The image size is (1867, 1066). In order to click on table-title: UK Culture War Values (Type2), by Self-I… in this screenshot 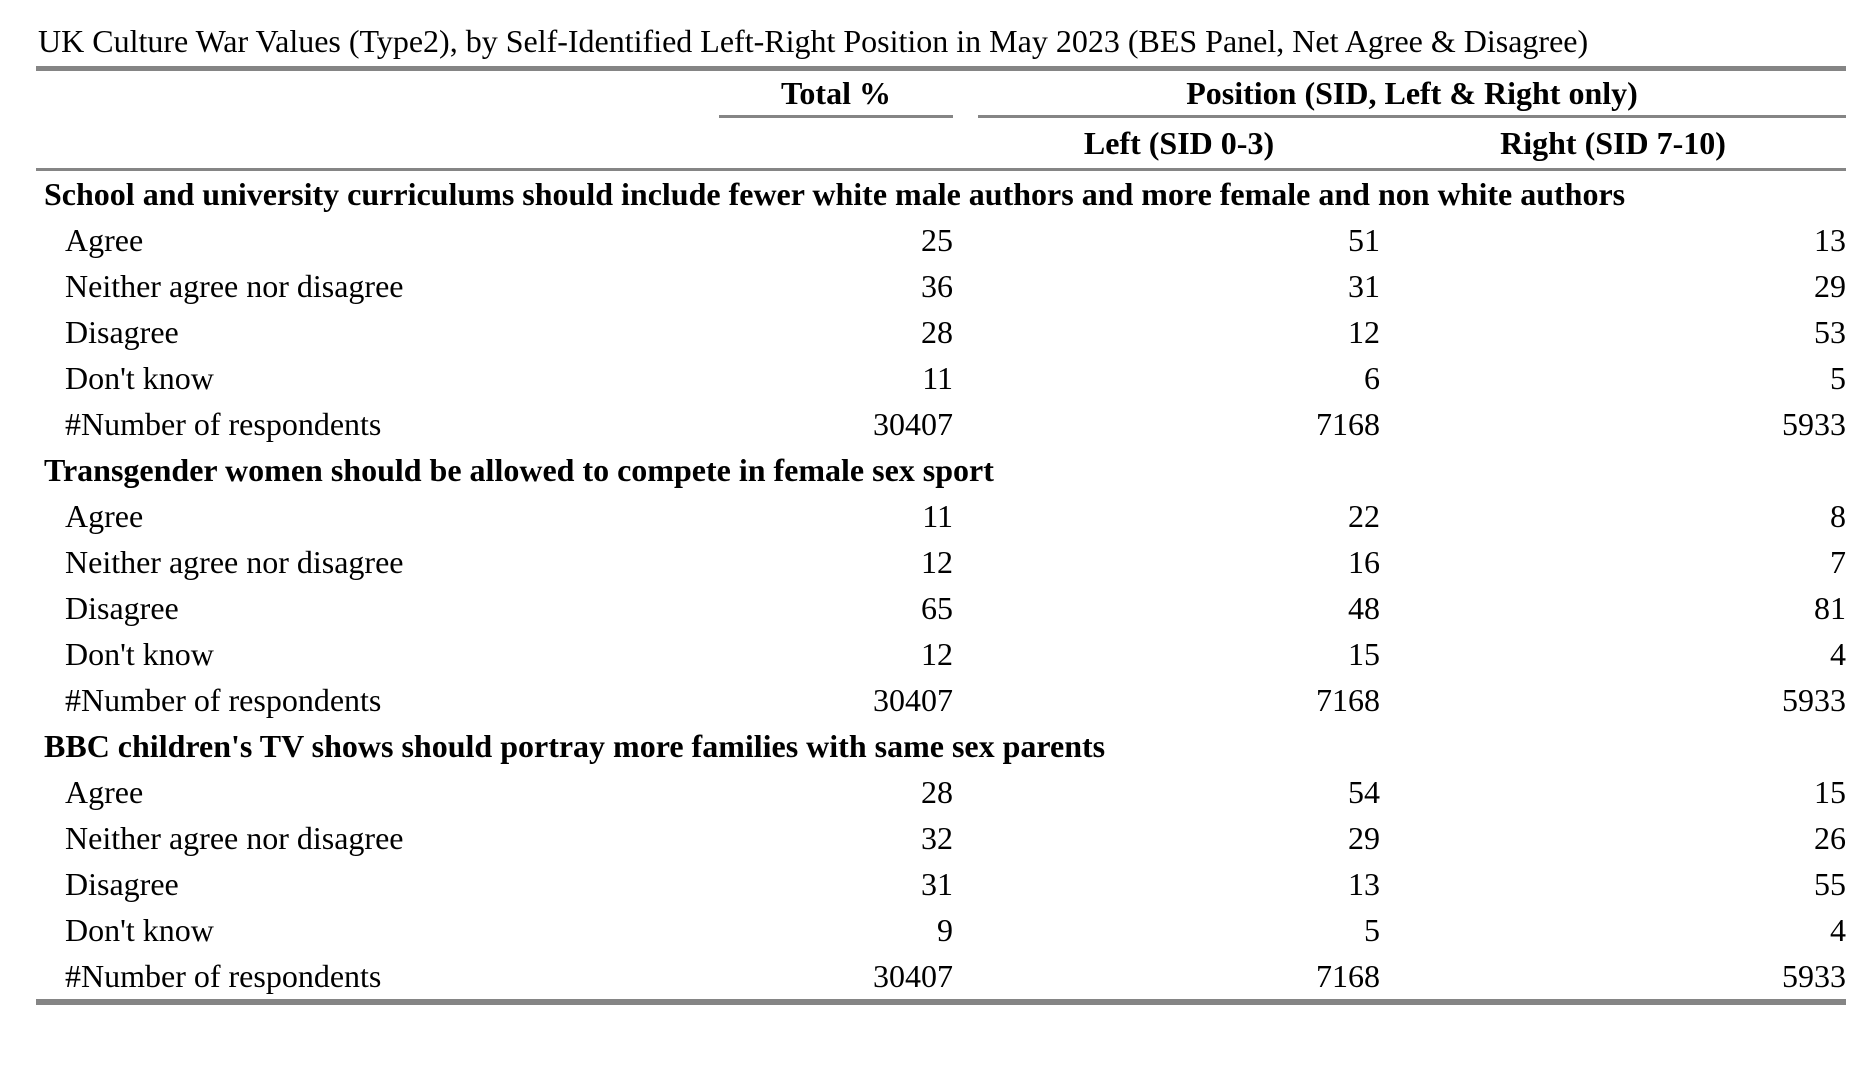, I will do `click(813, 41)`.